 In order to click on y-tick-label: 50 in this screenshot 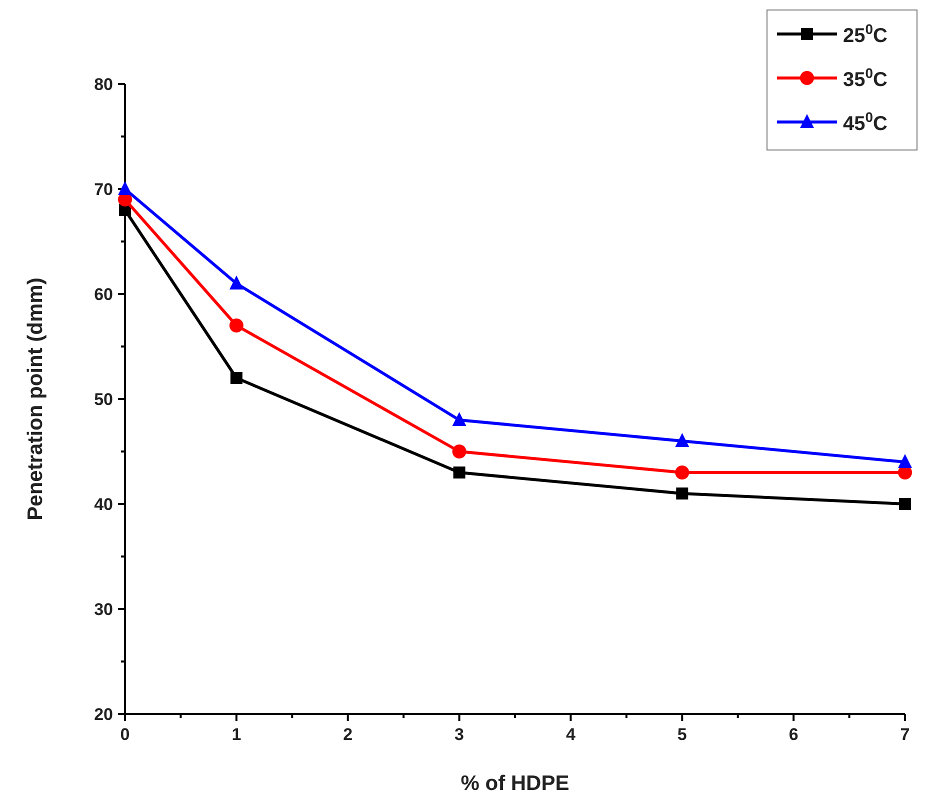, I will do `click(103, 399)`.